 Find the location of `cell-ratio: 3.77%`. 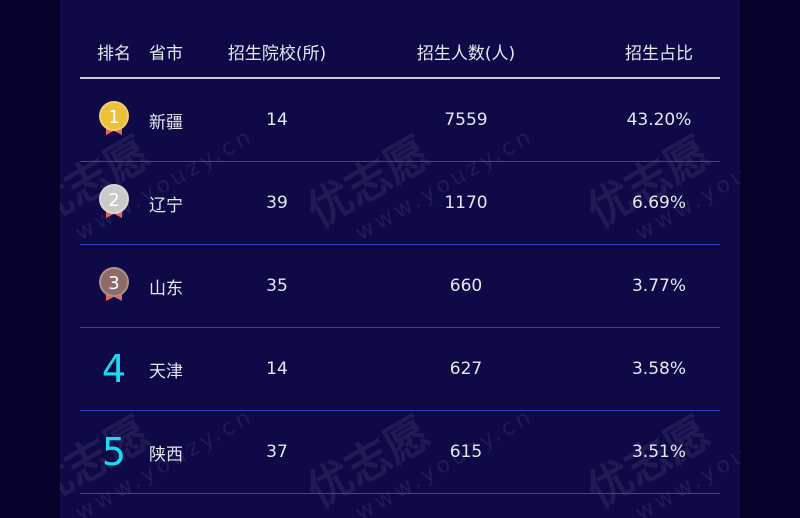

cell-ratio: 3.77% is located at coordinates (659, 286).